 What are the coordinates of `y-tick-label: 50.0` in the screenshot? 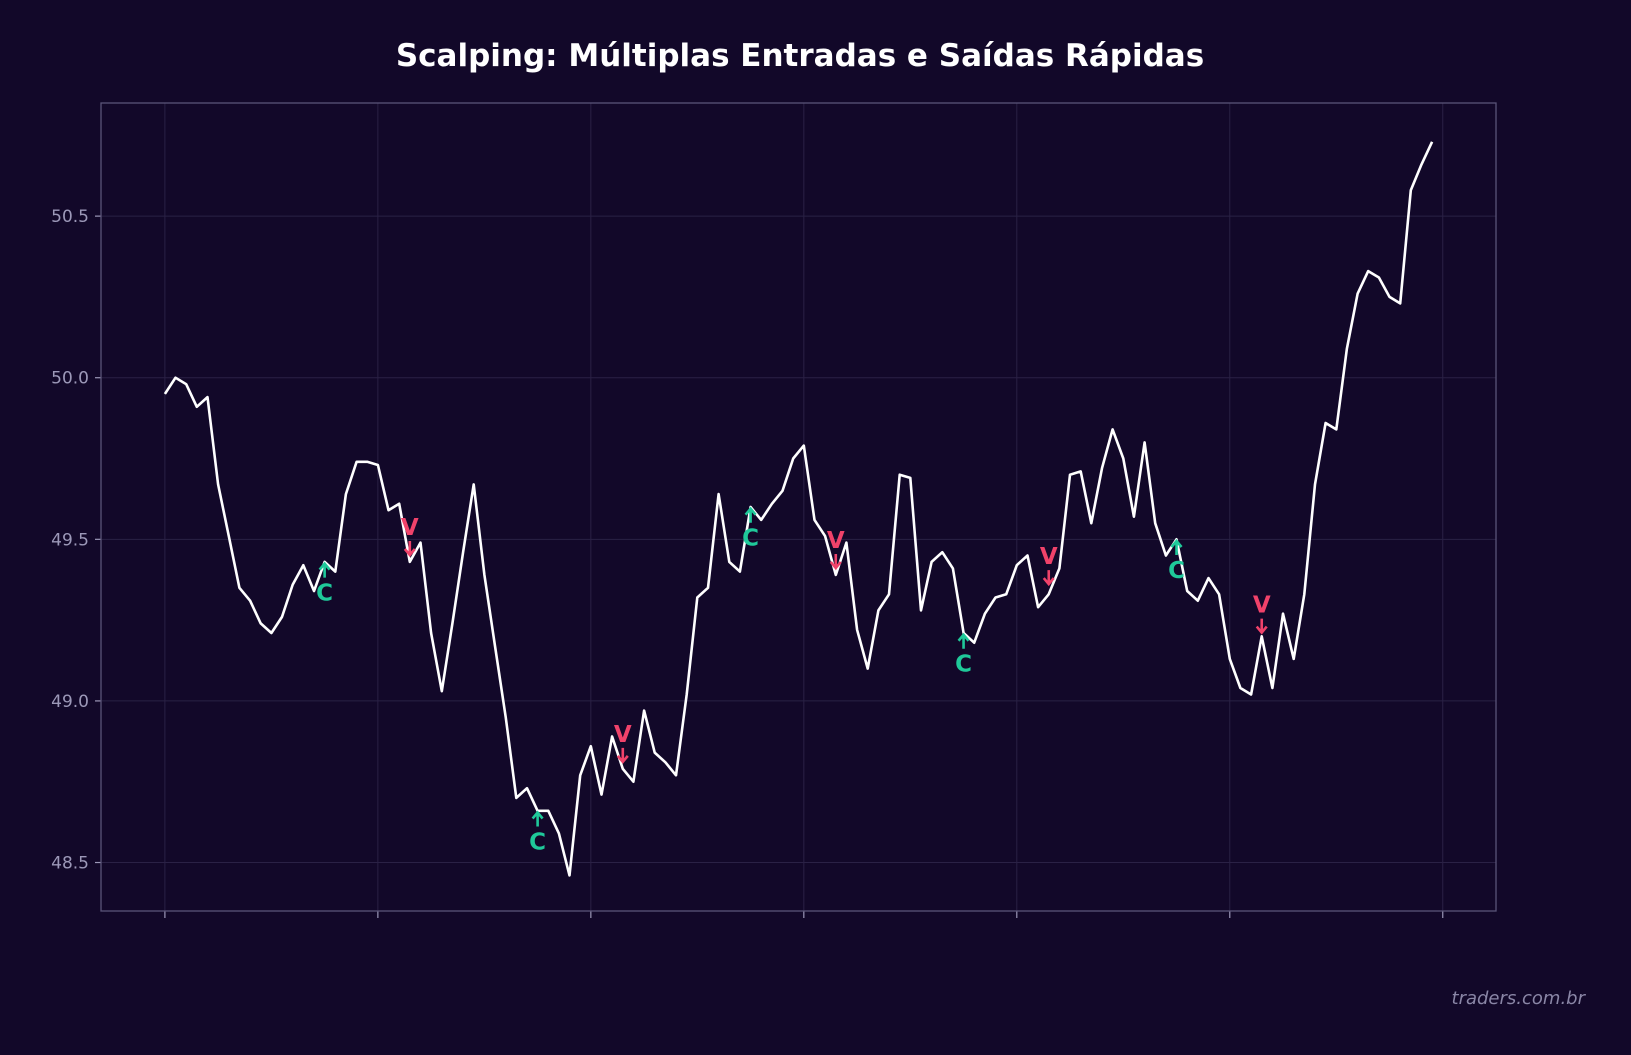 It's located at (70, 379).